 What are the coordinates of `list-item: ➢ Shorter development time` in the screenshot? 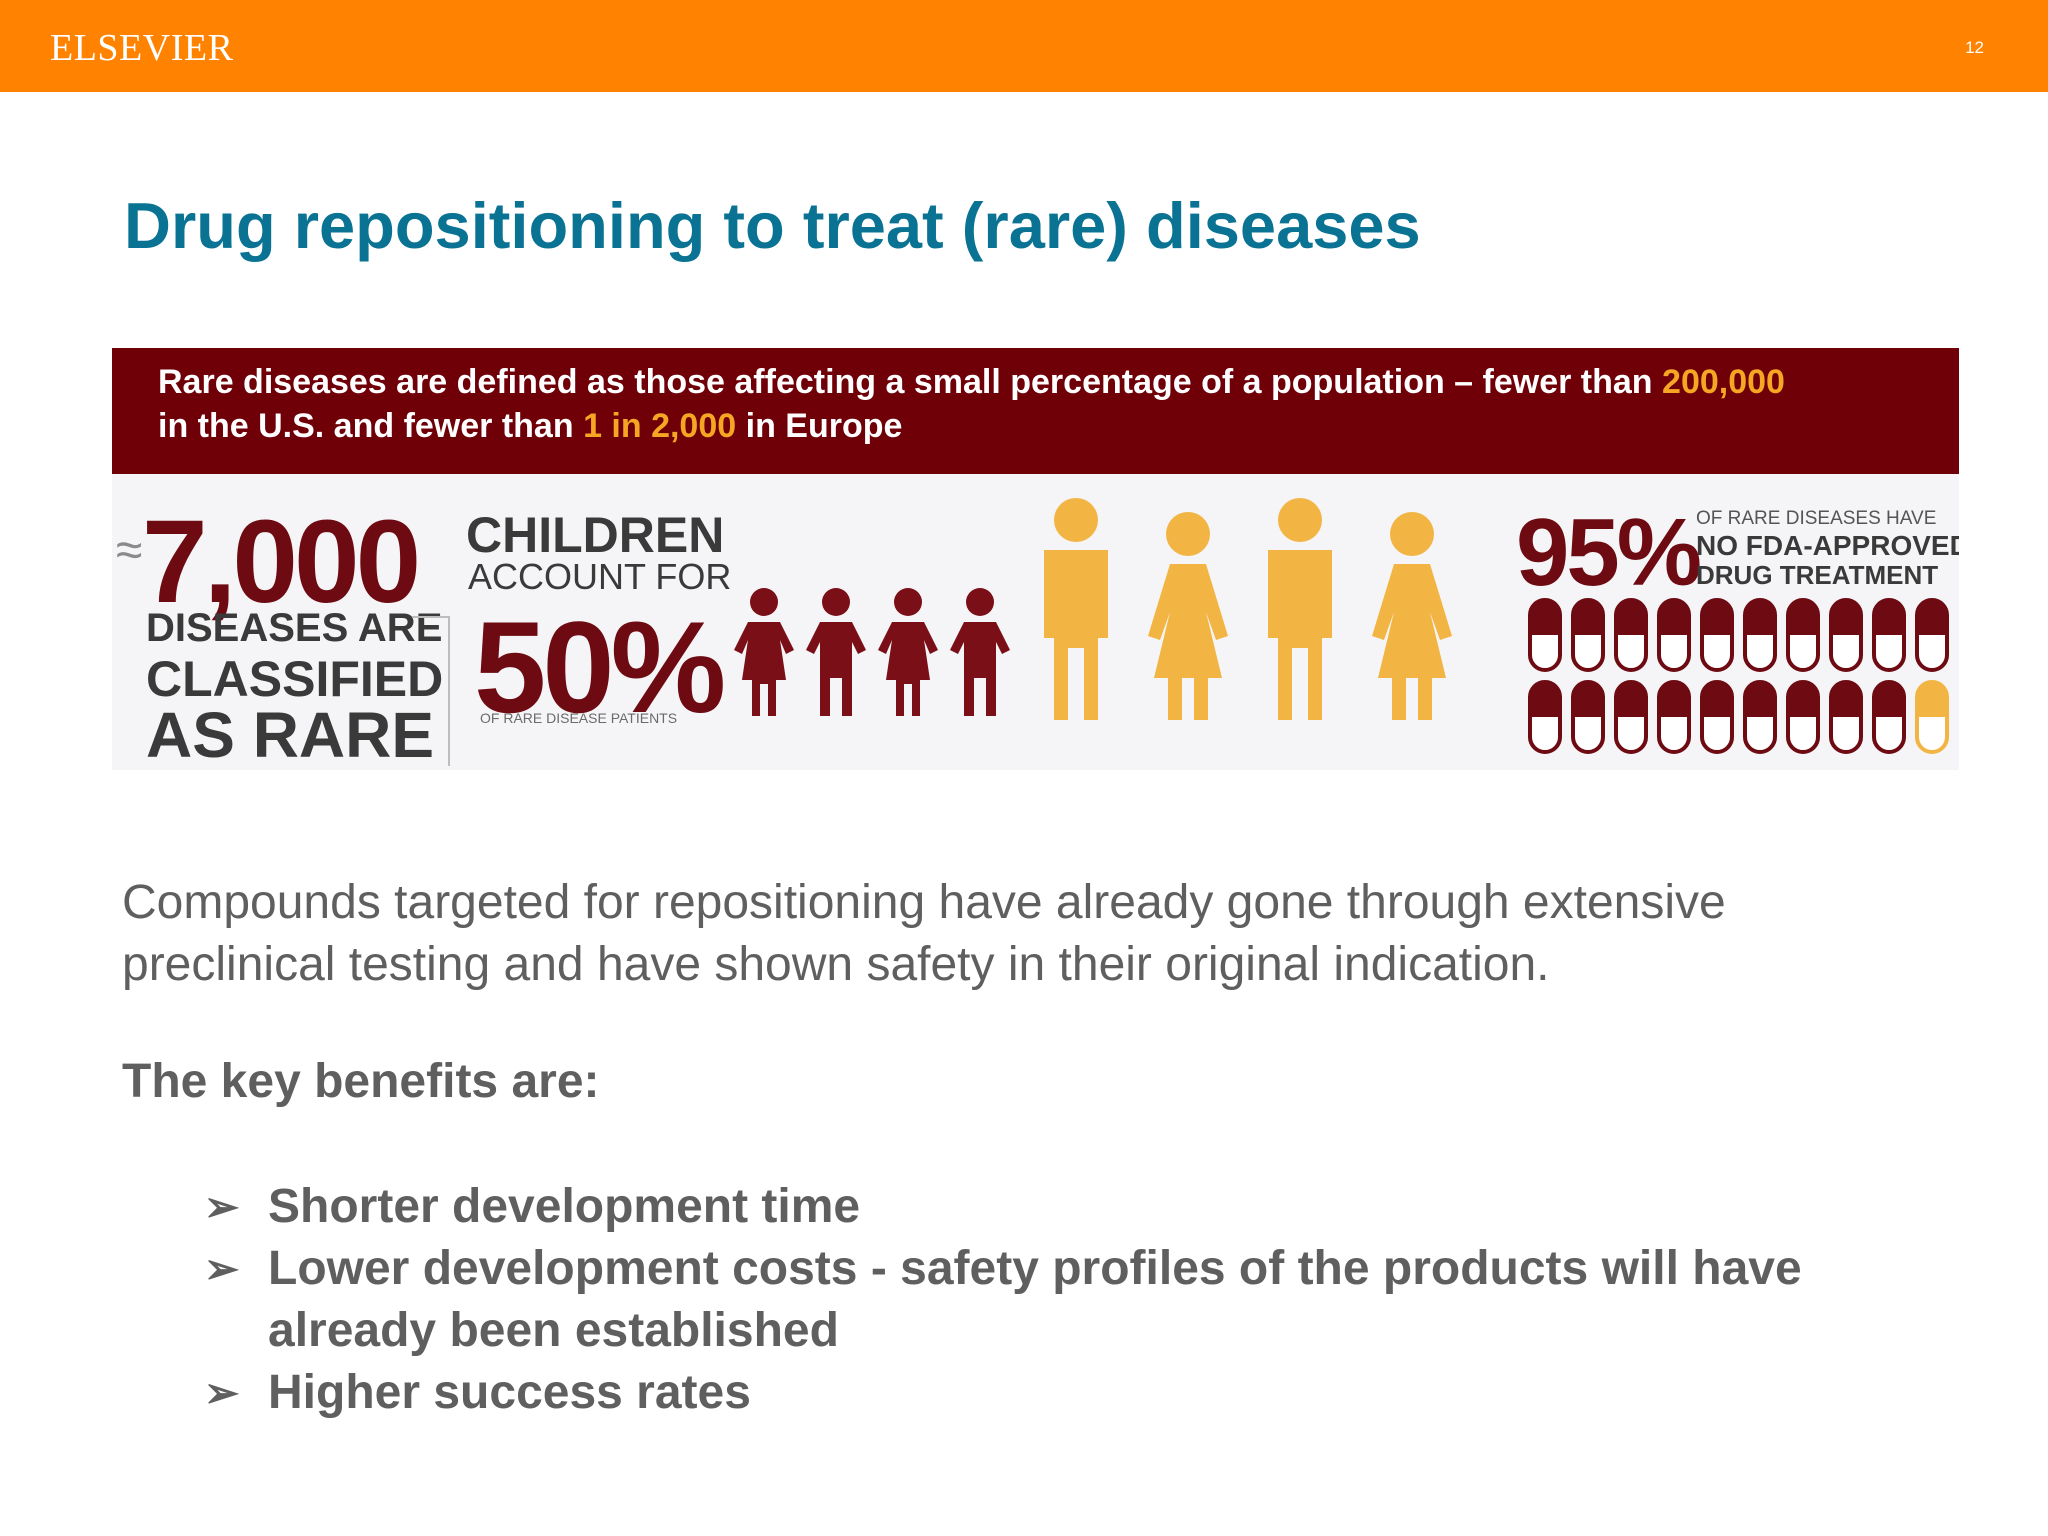 It's located at (1064, 1207).